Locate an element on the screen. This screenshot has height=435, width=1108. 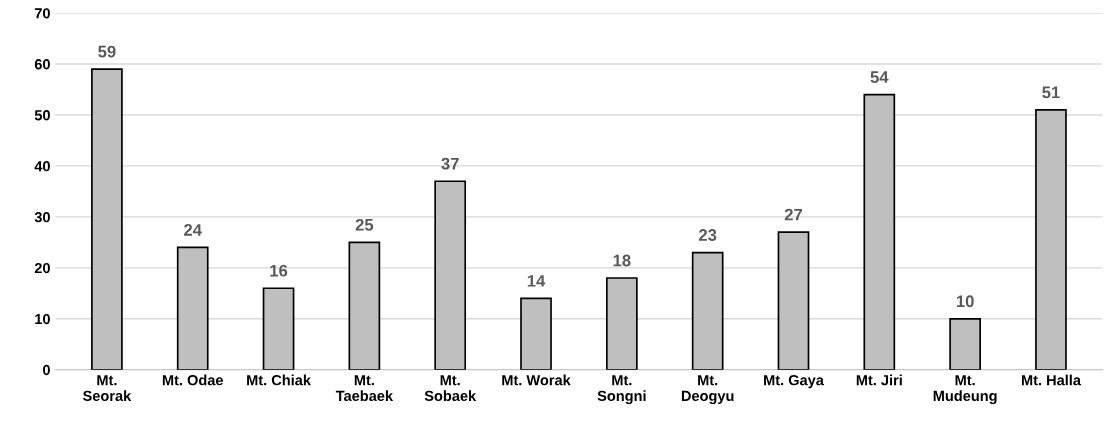
data-label: 16 is located at coordinates (279, 270).